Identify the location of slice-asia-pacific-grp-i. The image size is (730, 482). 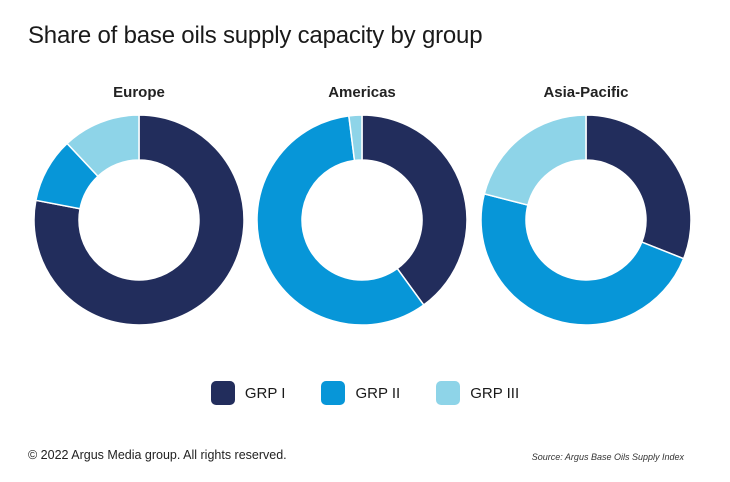
(638, 187).